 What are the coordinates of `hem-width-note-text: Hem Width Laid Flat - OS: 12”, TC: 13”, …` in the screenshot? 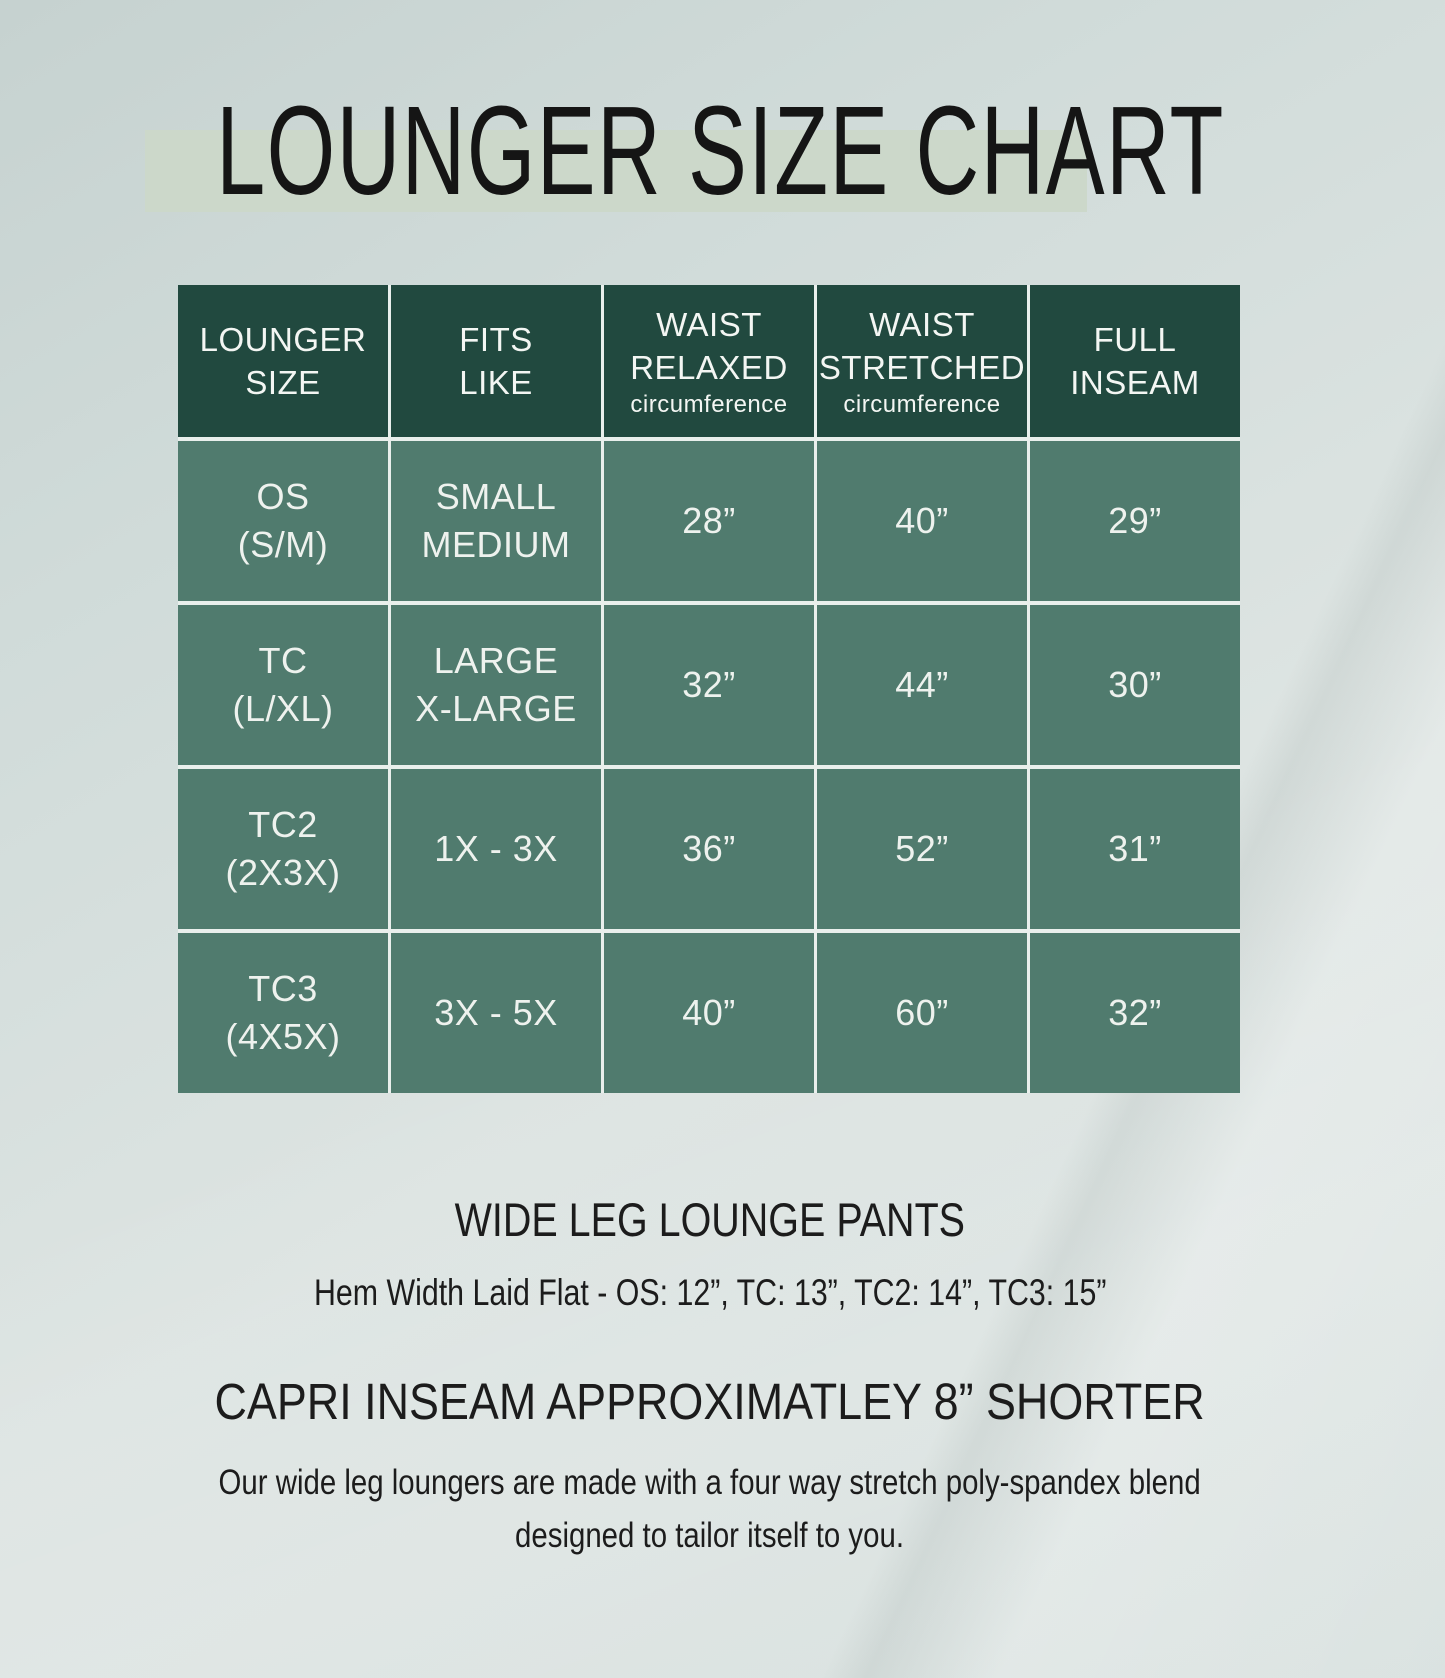 It's located at (710, 1292).